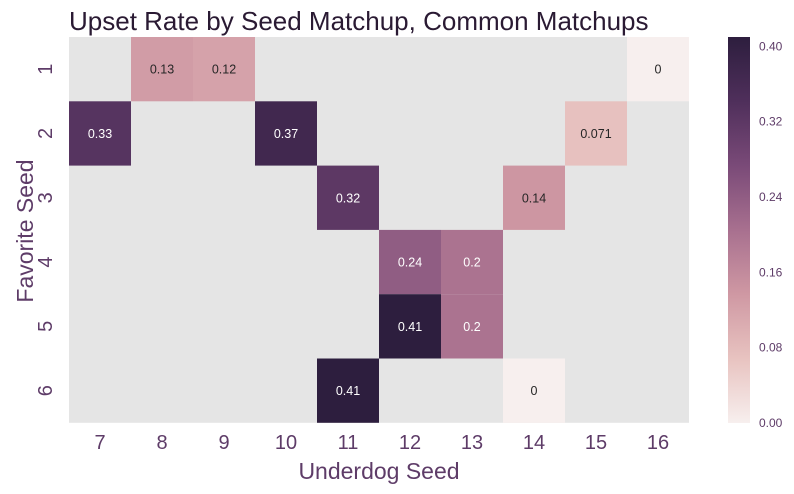 The width and height of the screenshot is (794, 494). What do you see at coordinates (46, 133) in the screenshot?
I see `y-tick-label: 2` at bounding box center [46, 133].